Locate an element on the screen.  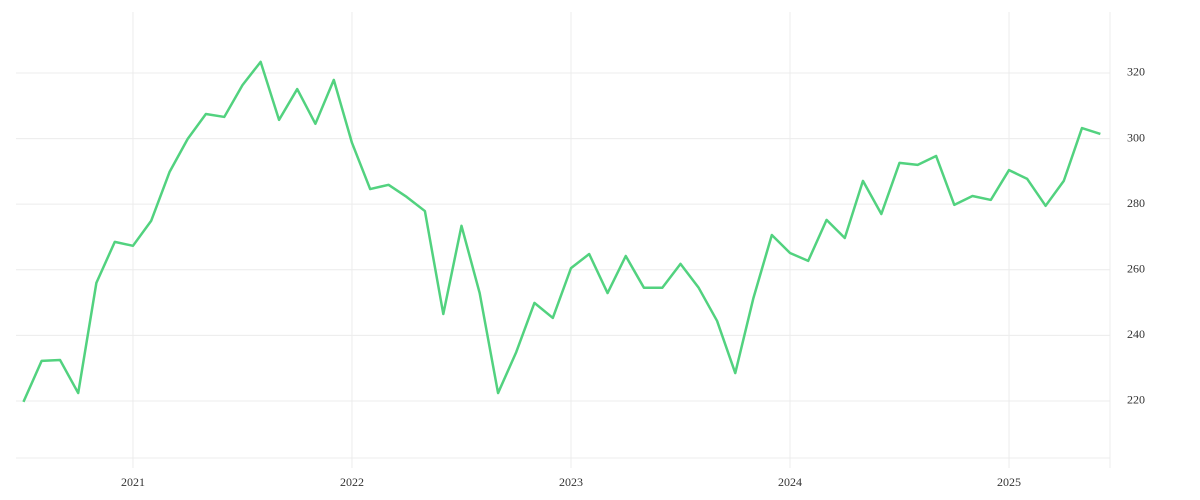
x-tick-label: 2022 is located at coordinates (352, 482).